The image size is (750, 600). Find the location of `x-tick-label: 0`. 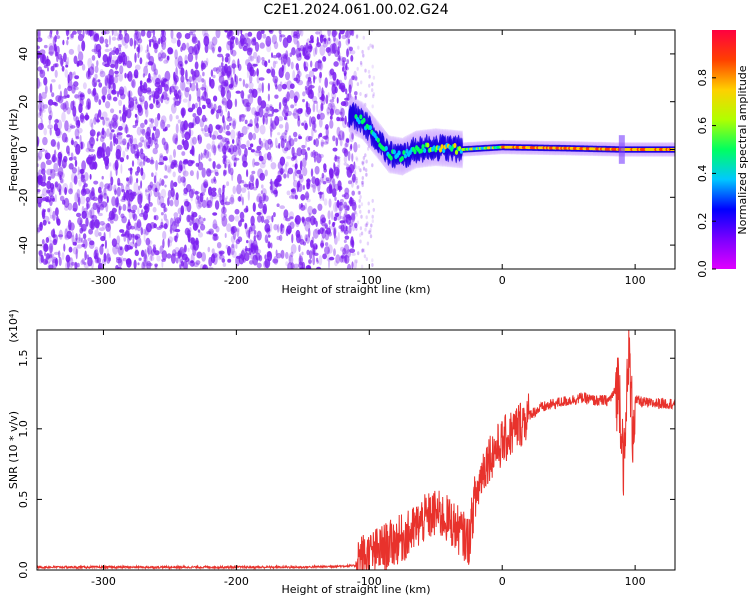

x-tick-label: 0 is located at coordinates (502, 581).